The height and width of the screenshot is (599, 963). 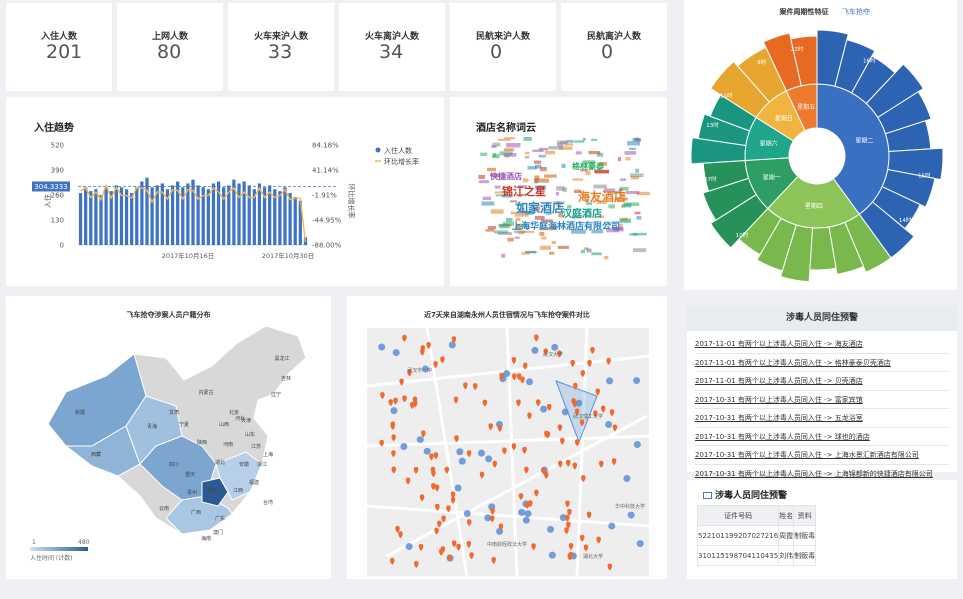 I want to click on word: 上海华庭海林酒店有限公司, so click(x=566, y=226).